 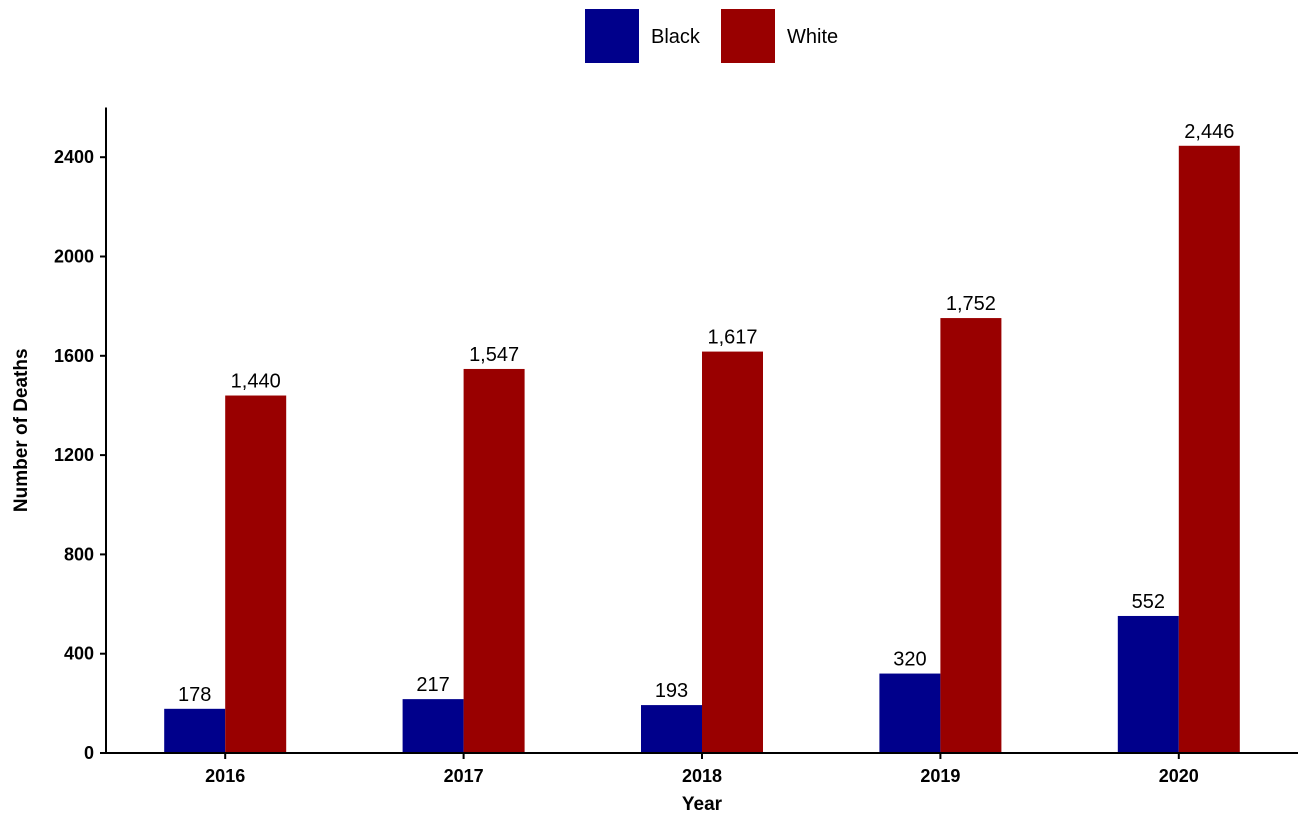 What do you see at coordinates (909, 660) in the screenshot?
I see `data-label: 320` at bounding box center [909, 660].